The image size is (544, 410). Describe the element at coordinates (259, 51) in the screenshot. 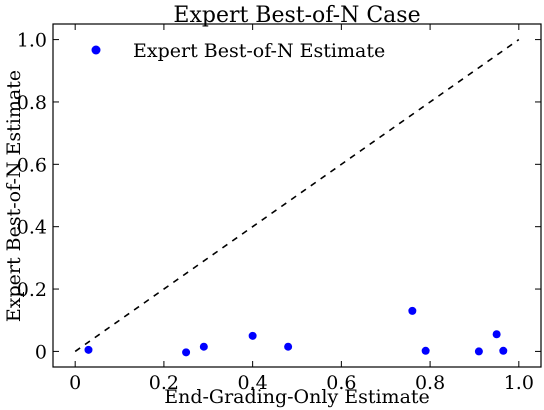

I see `legend-label: Expert Best-of-N Estimate` at that location.